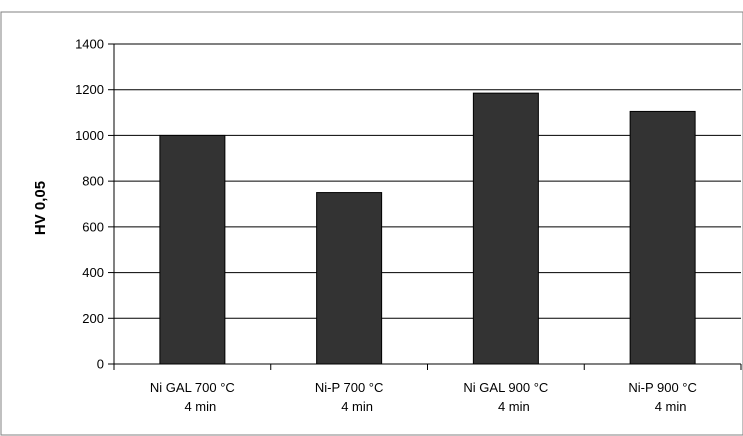 Image resolution: width=743 pixels, height=436 pixels. What do you see at coordinates (93, 181) in the screenshot?
I see `y-tick-label: 800` at bounding box center [93, 181].